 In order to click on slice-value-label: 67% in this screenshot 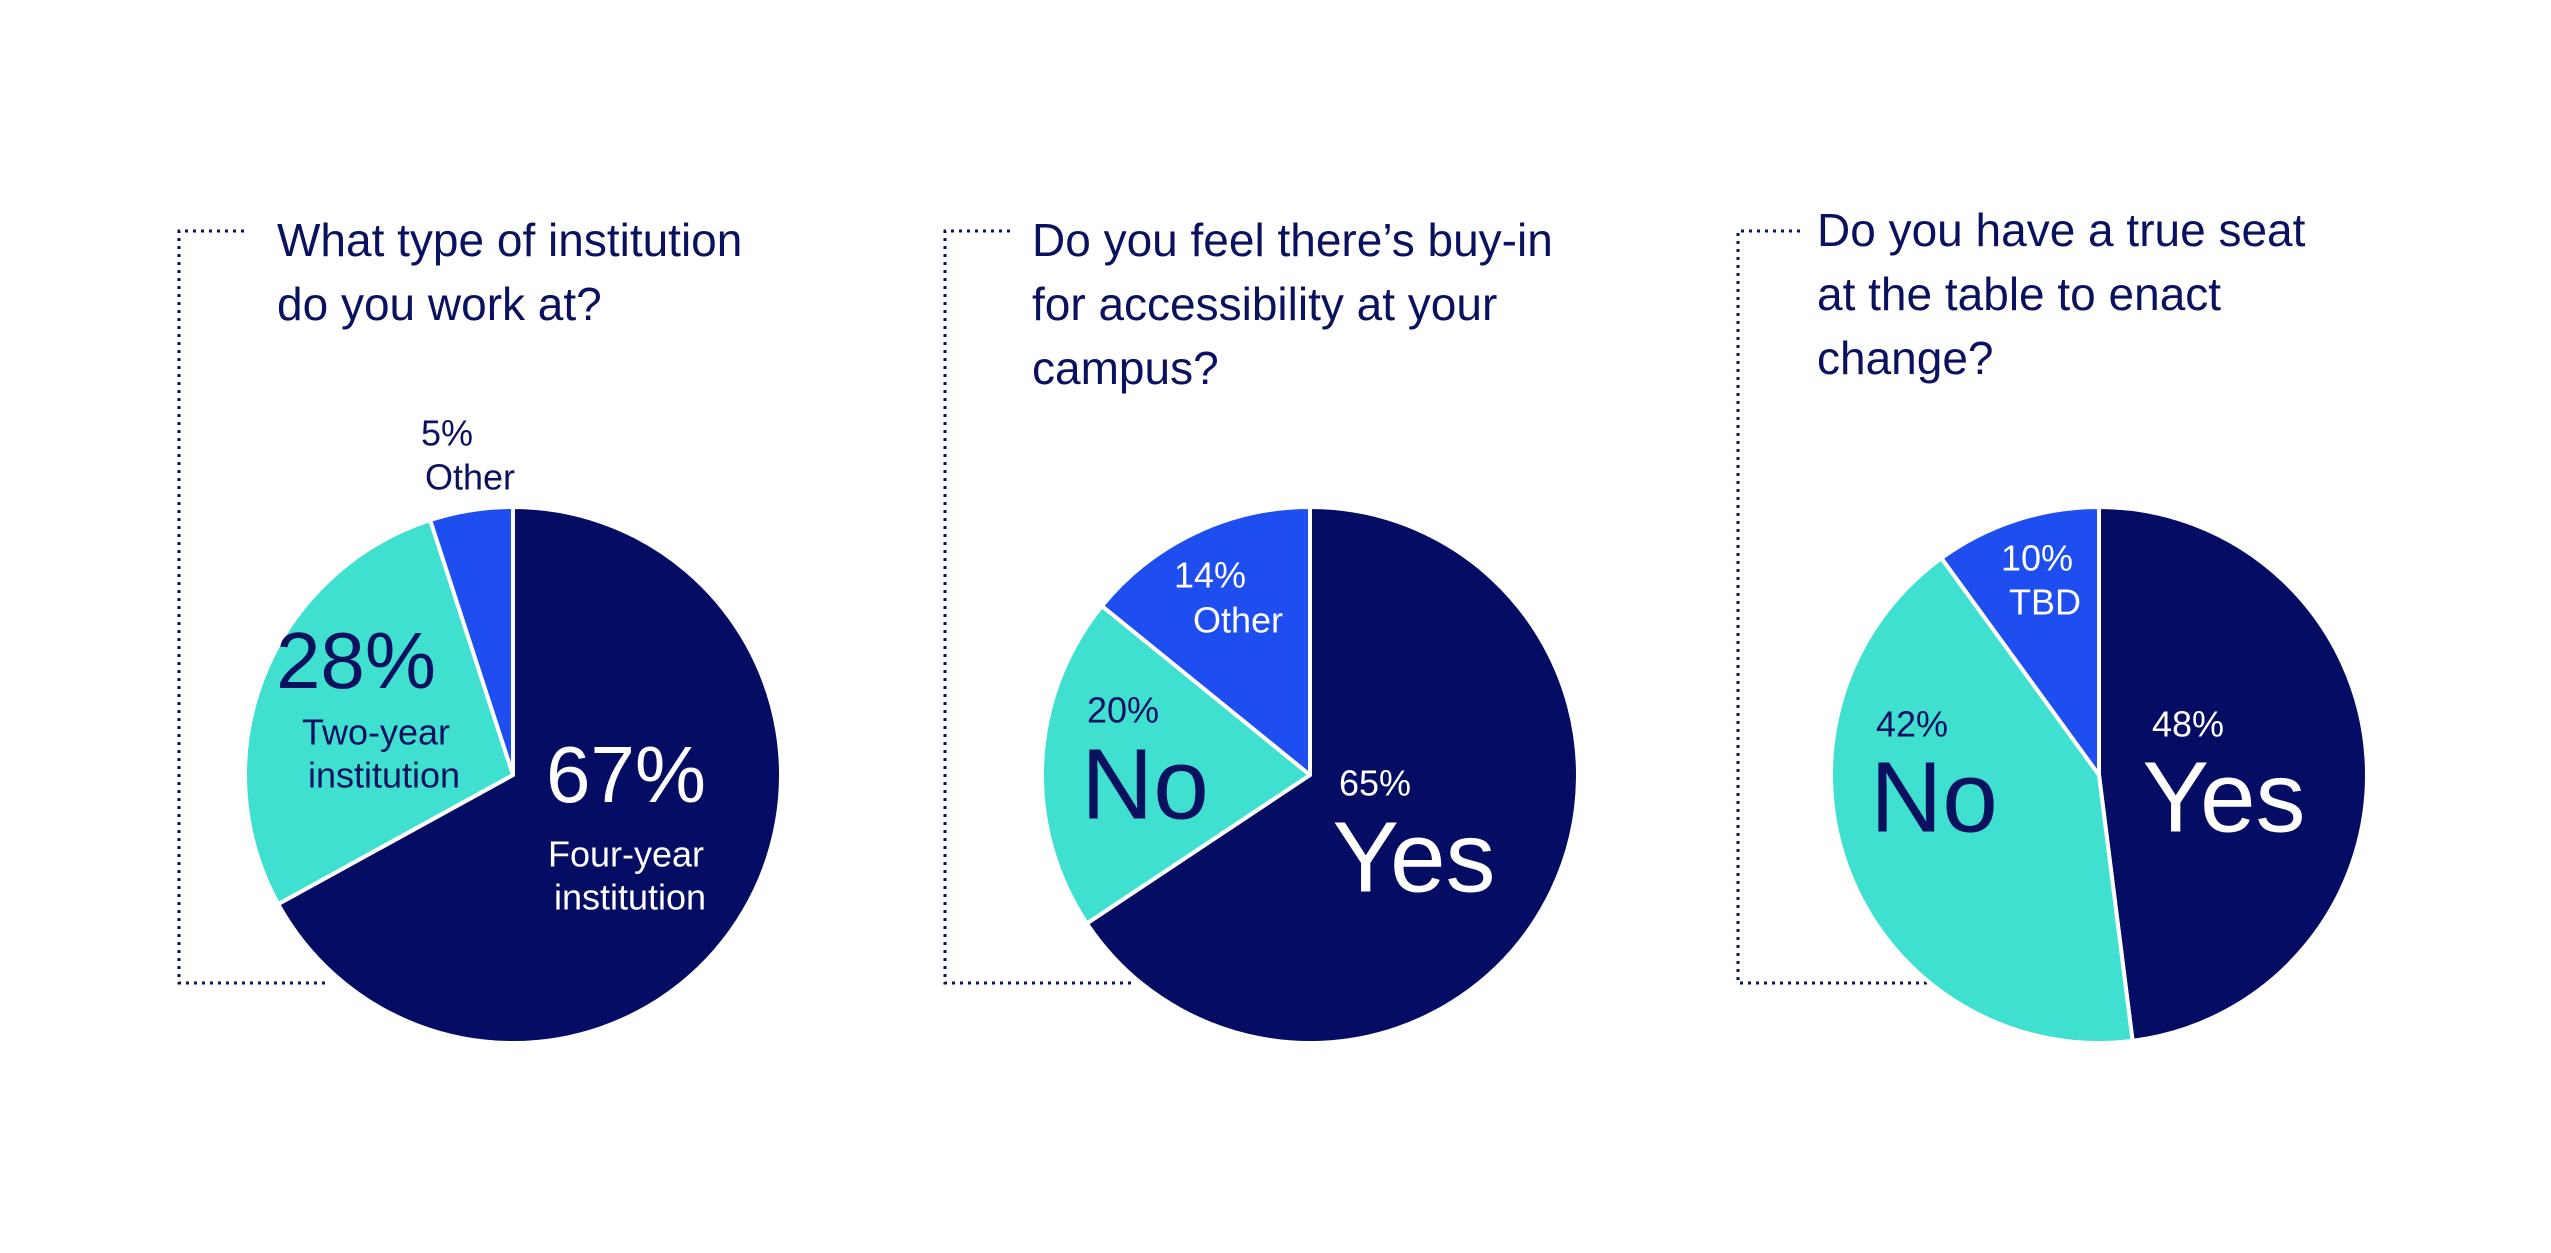, I will do `click(626, 774)`.